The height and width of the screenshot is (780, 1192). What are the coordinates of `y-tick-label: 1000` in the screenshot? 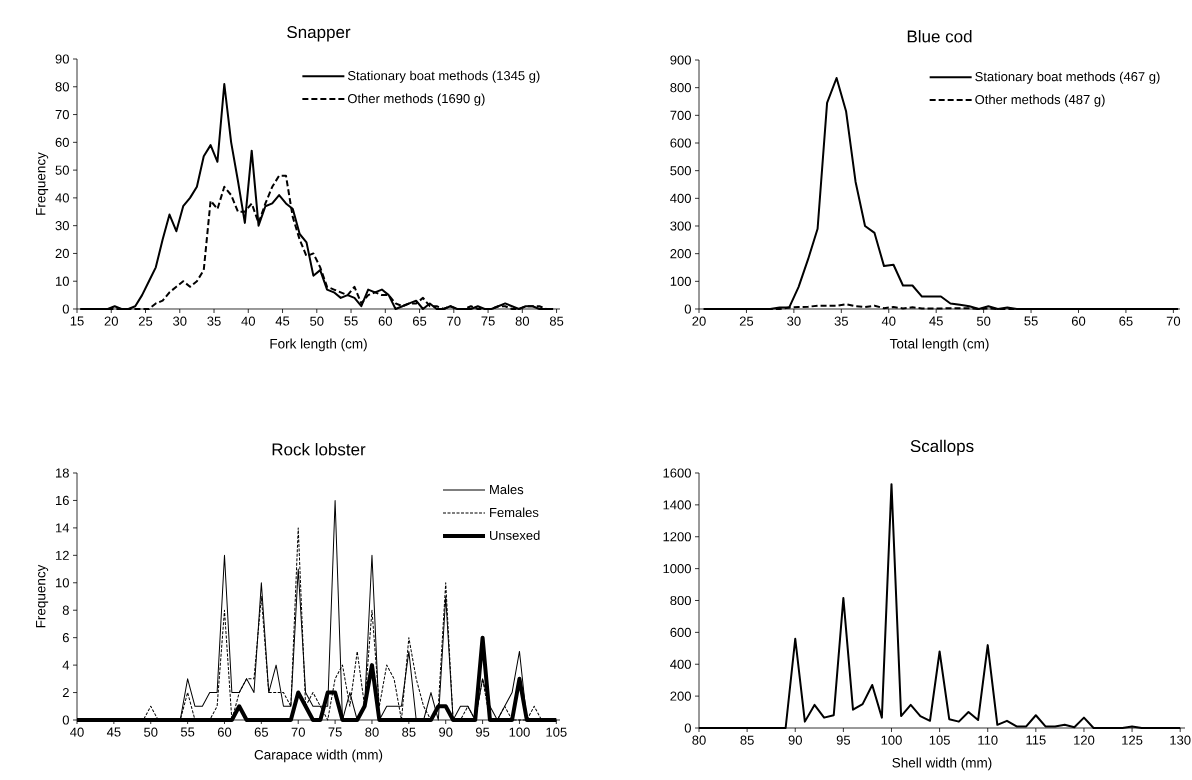 It's located at (677, 569).